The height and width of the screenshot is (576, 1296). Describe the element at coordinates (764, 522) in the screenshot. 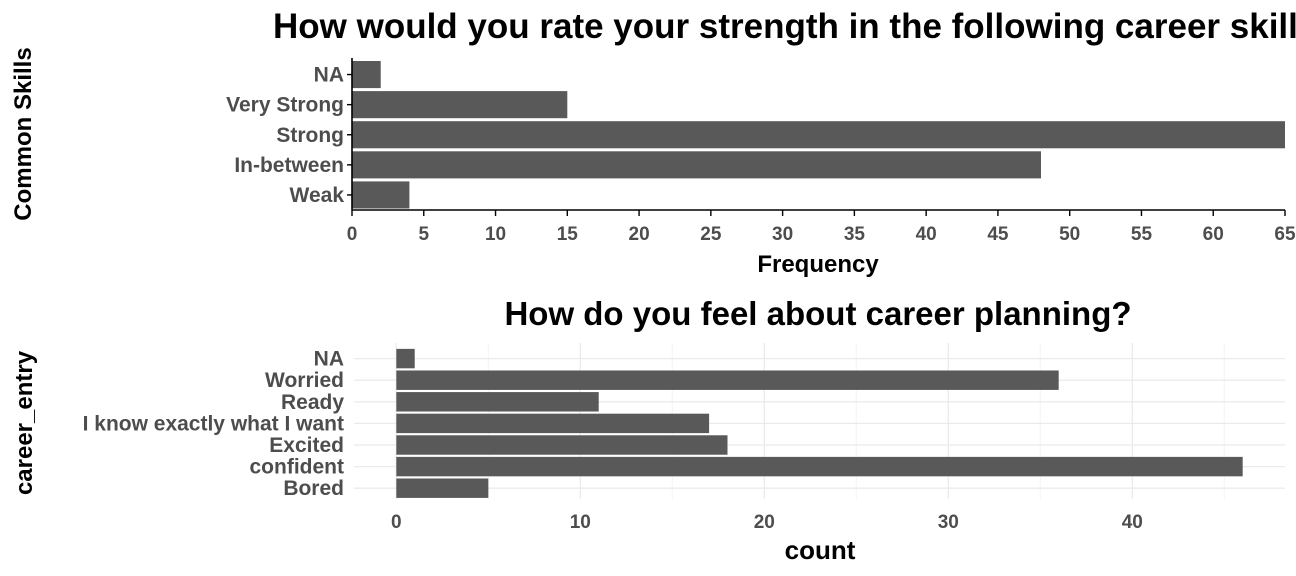

I see `planning-x-tick-label: 20` at that location.